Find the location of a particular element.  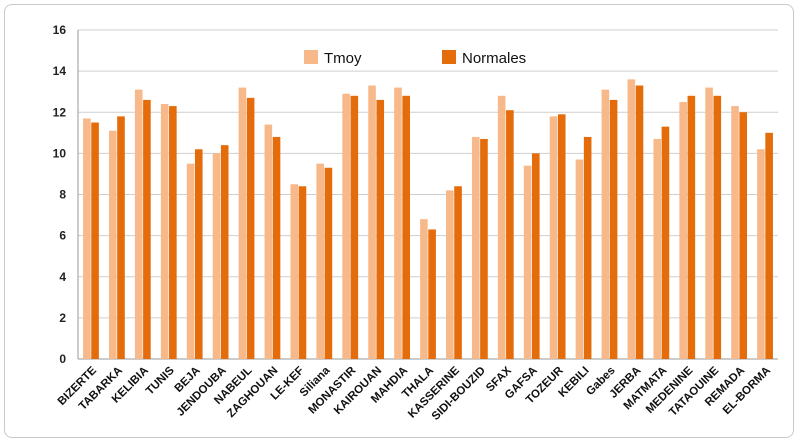

bar-normales-nabeul is located at coordinates (250, 228).